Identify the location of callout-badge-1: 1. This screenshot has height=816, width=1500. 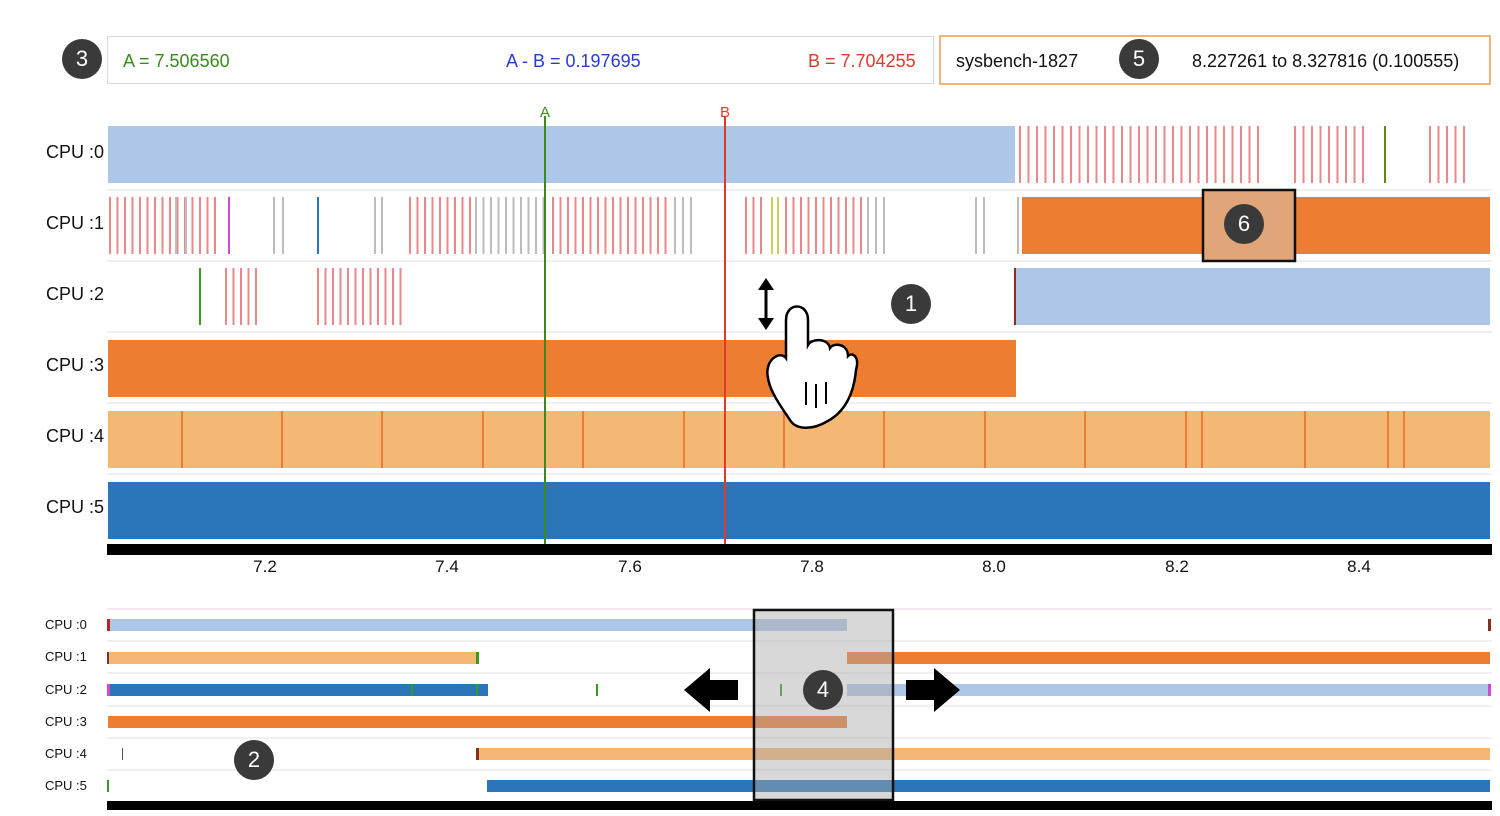
(911, 304).